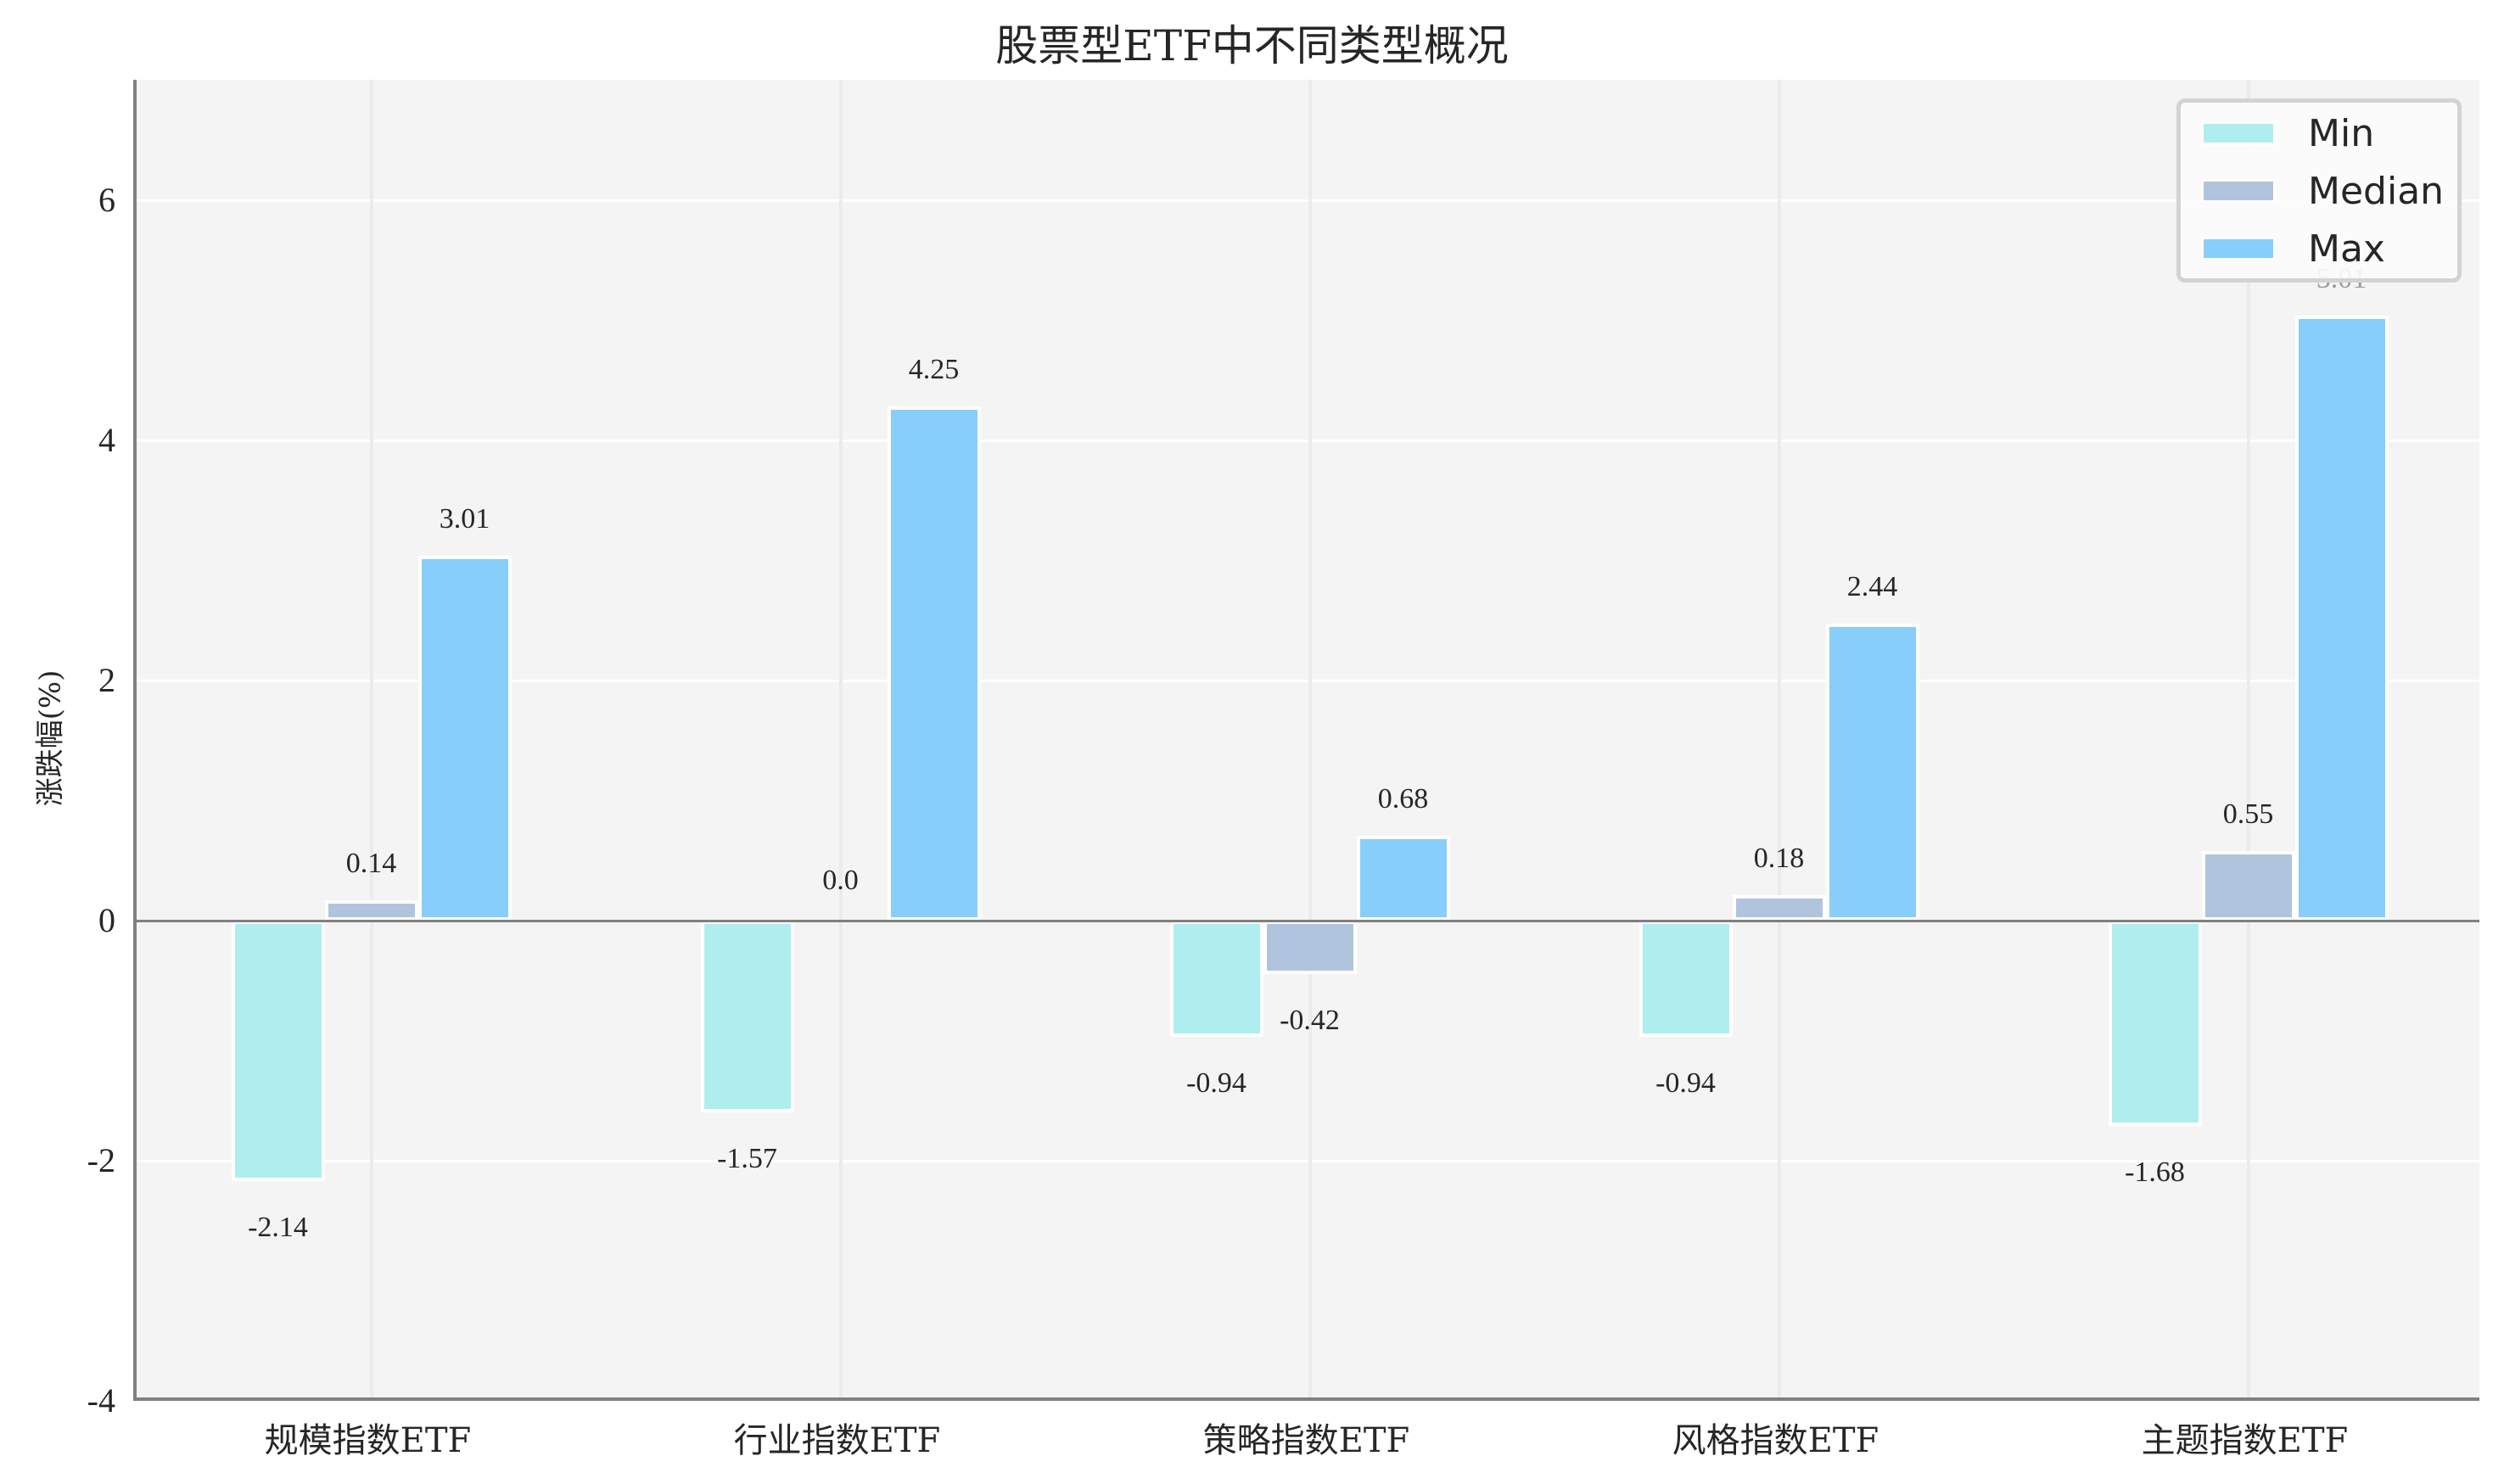 This screenshot has width=2504, height=1484. Describe the element at coordinates (2245, 1440) in the screenshot. I see `x-tick-label: 主题指数ETF` at that location.